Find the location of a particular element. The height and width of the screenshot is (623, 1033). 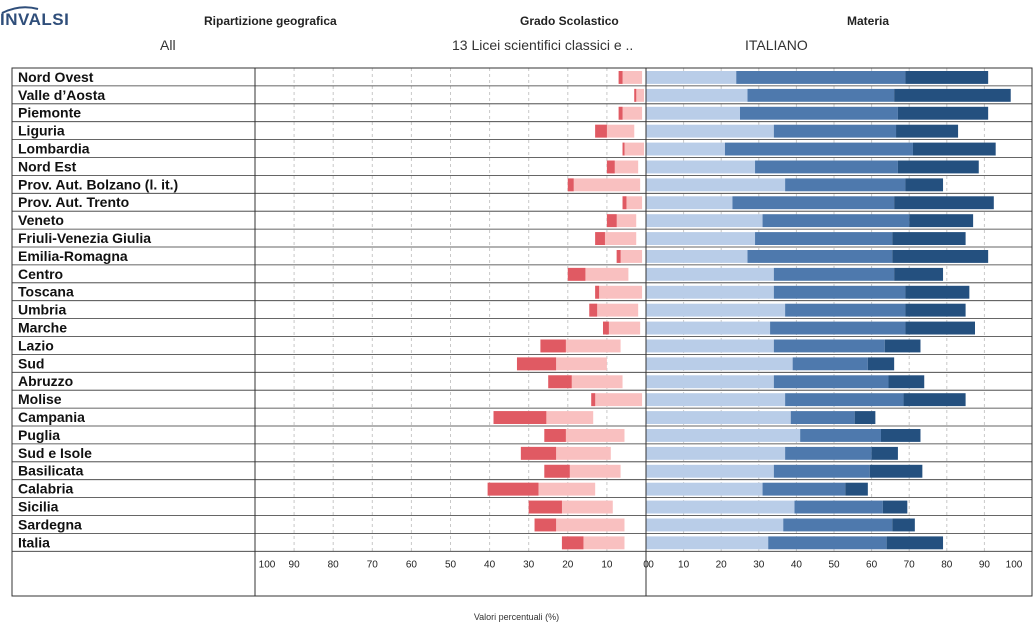

category-label: Piemonte is located at coordinates (49, 113).